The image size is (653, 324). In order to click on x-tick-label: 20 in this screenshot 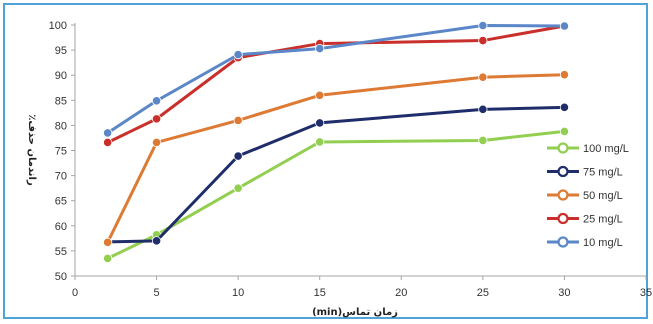, I will do `click(401, 293)`.